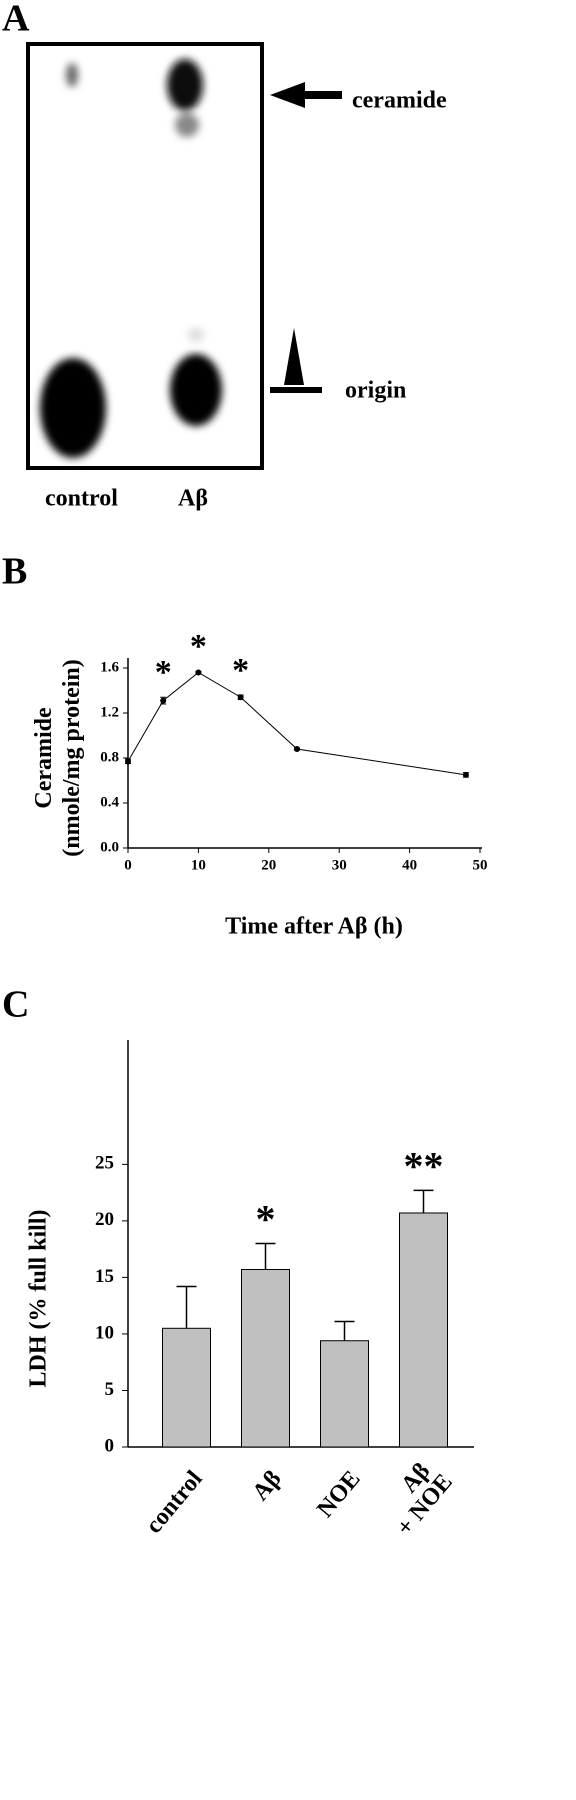  What do you see at coordinates (128, 865) in the screenshot?
I see `x-tick-label: 0` at bounding box center [128, 865].